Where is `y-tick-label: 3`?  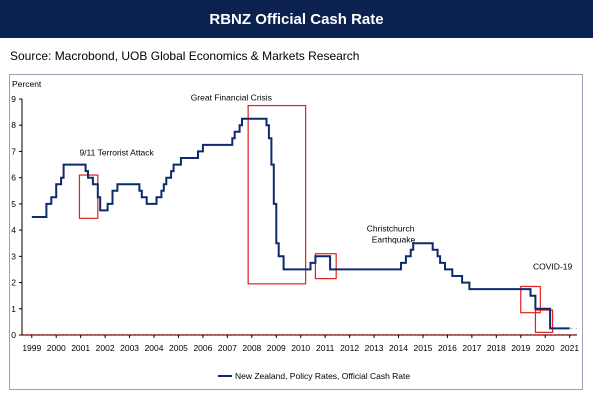
y-tick-label: 3 is located at coordinates (13, 256).